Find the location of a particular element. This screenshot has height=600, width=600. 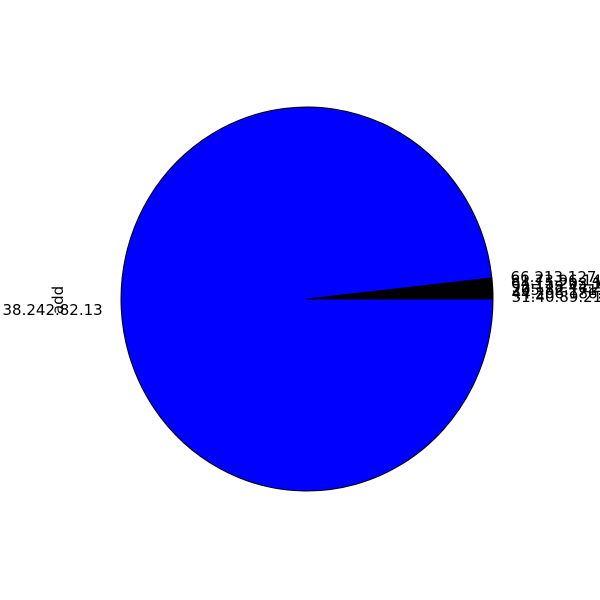

pie-slice-label: 66.213.127.31 is located at coordinates (555, 277).